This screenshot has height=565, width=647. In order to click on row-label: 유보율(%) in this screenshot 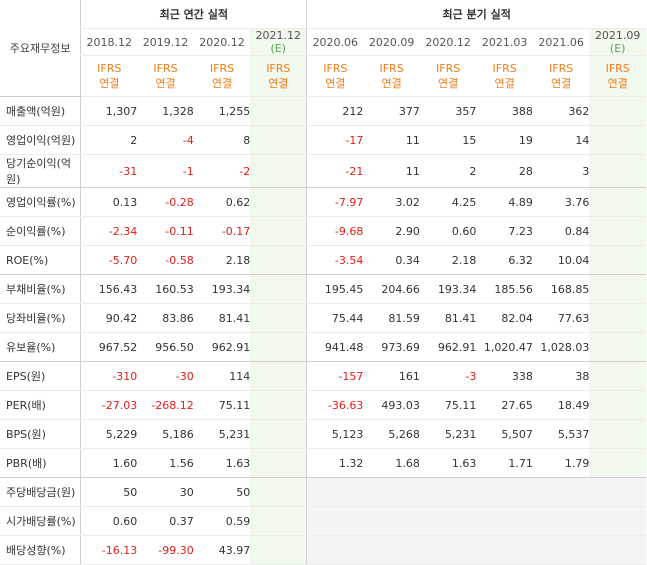, I will do `click(40, 347)`.